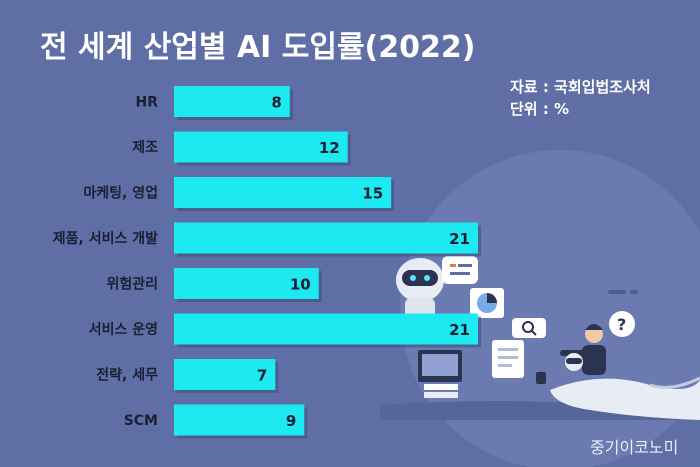 This screenshot has height=467, width=700. I want to click on data-label: 8, so click(276, 103).